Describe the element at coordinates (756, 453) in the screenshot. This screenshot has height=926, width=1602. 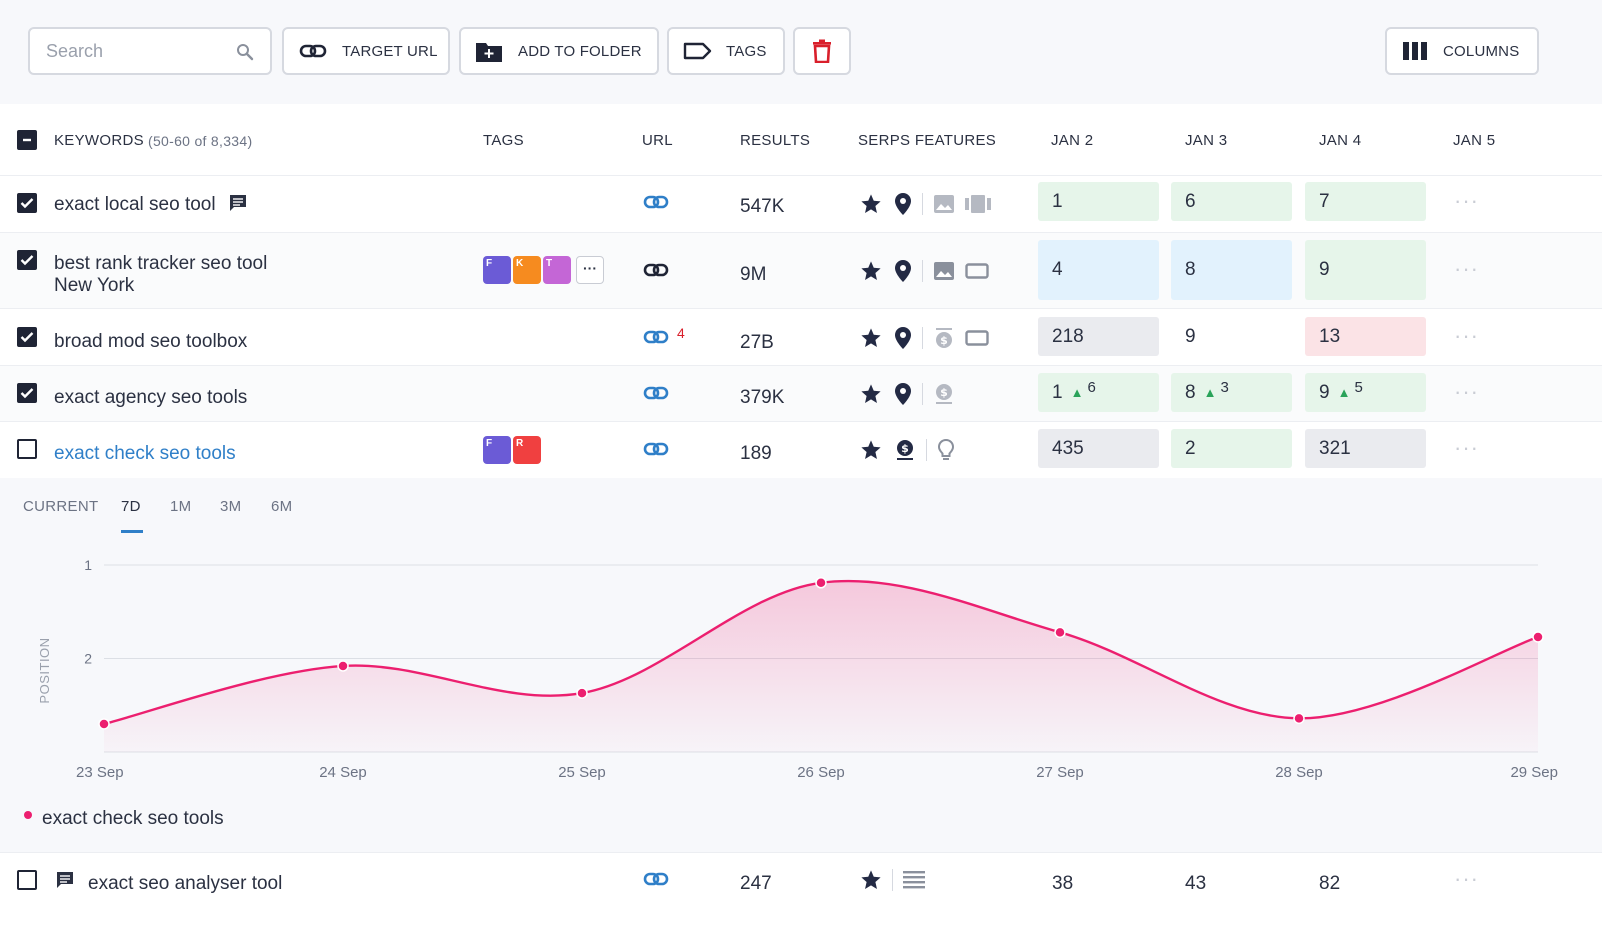
I see `results-value: 189` at that location.